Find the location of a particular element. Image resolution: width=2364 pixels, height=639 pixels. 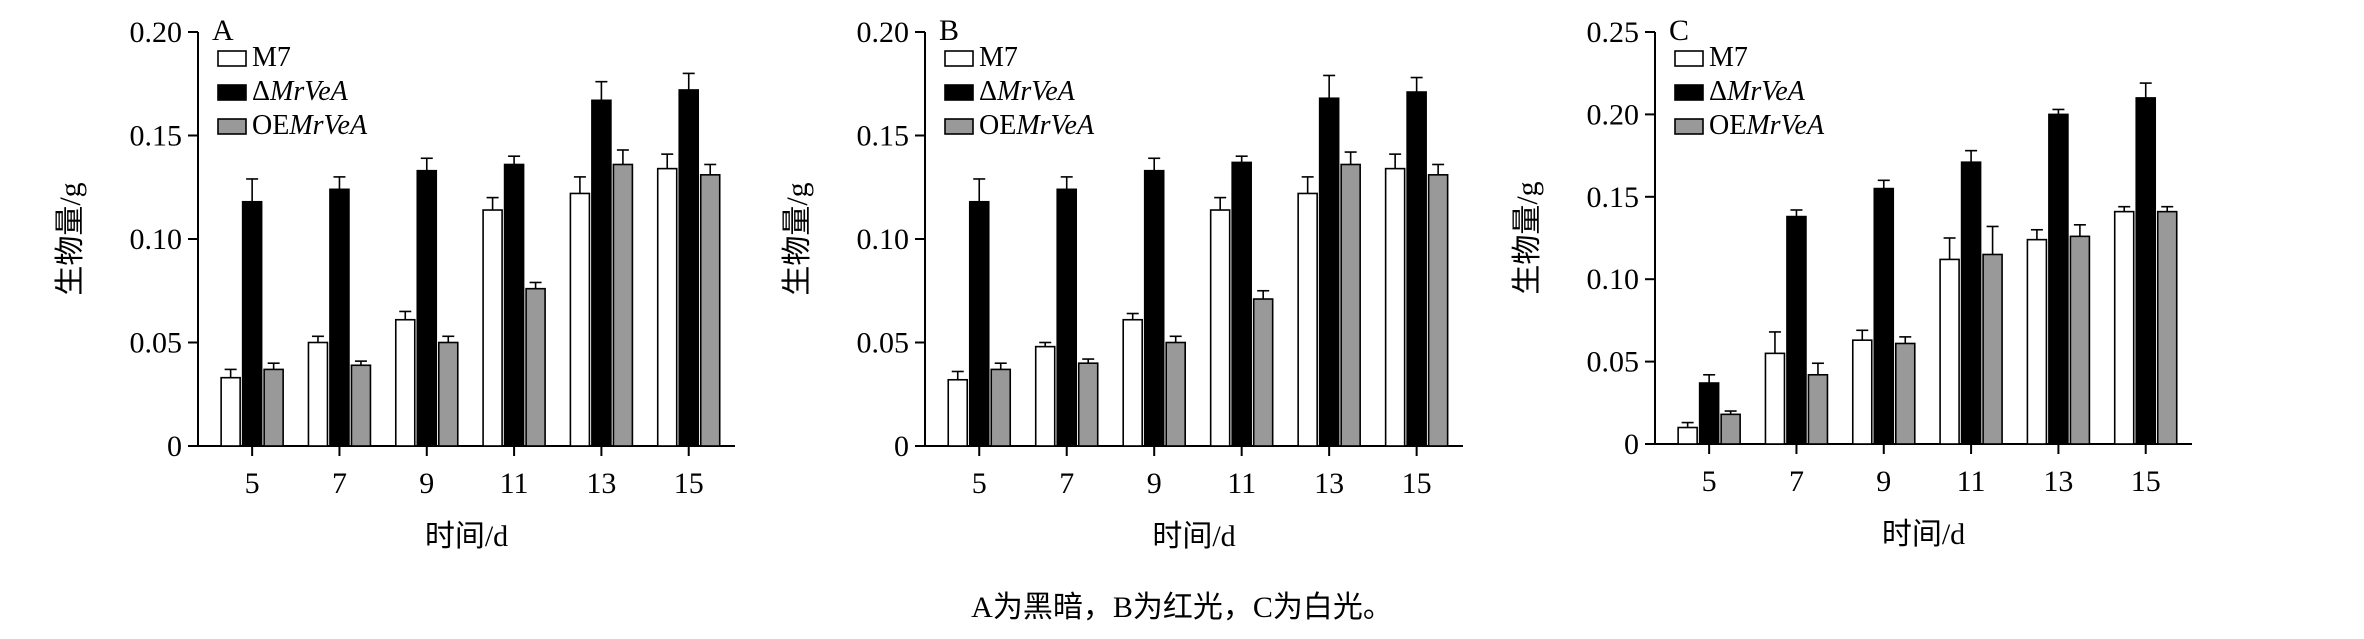

panel-label: A is located at coordinates (223, 30).